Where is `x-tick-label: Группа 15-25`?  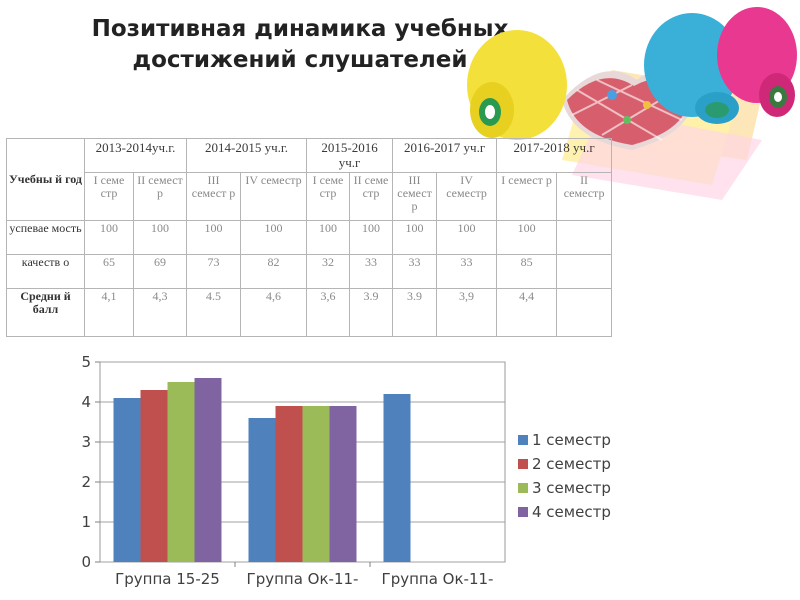 x-tick-label: Группа 15-25 is located at coordinates (167, 579).